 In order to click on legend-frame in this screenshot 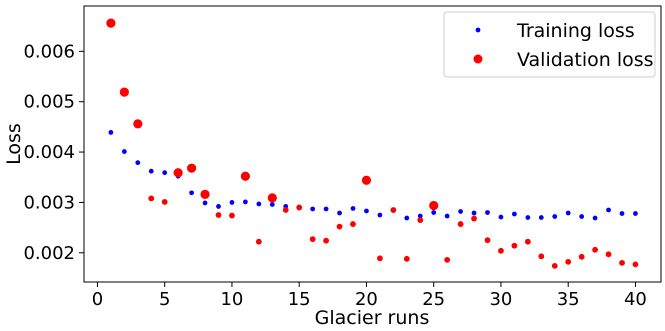, I will do `click(549, 44)`.